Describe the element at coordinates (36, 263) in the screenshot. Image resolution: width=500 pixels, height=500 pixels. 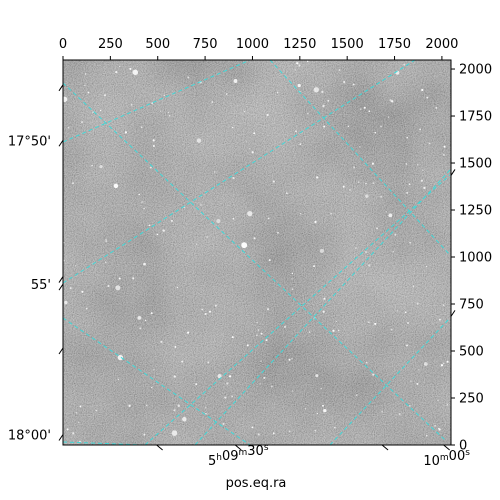
I see `left-dec-axis: 17°50' 55' 18°00'` at that location.